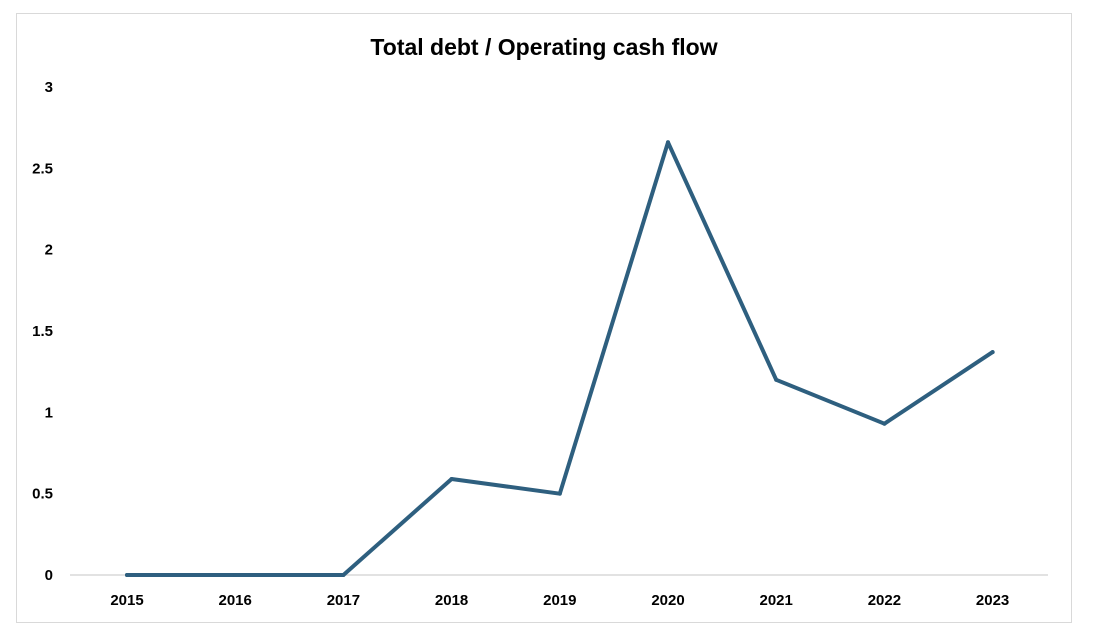  Describe the element at coordinates (543, 47) in the screenshot. I see `chart-title: Total debt / Operating cash flow` at that location.